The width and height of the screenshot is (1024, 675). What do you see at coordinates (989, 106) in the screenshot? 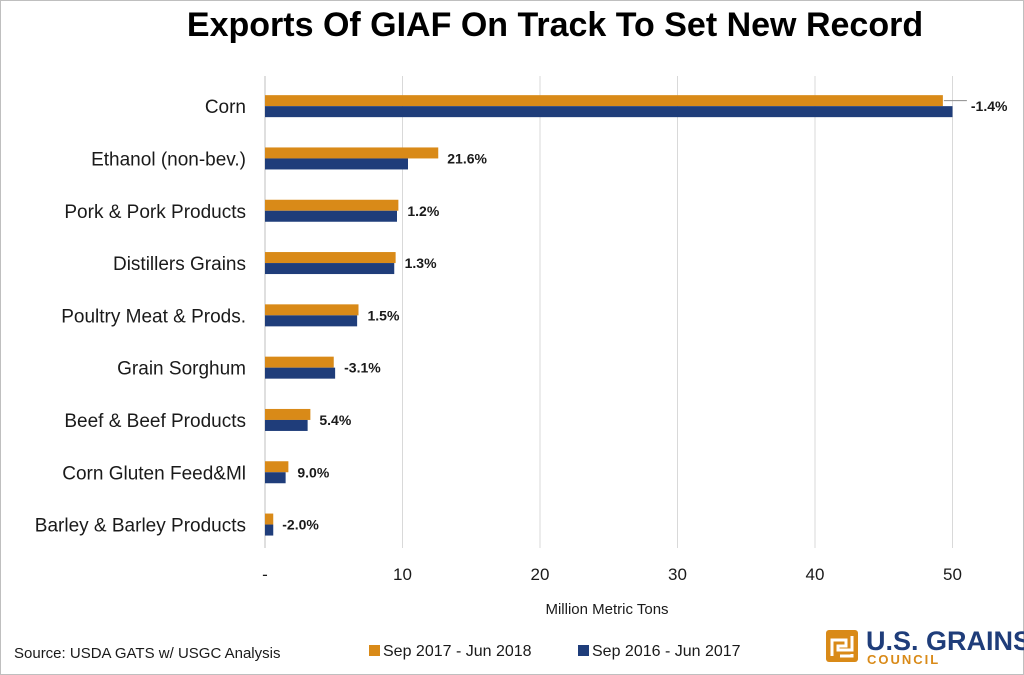
I see `data-label: -1.4%` at bounding box center [989, 106].